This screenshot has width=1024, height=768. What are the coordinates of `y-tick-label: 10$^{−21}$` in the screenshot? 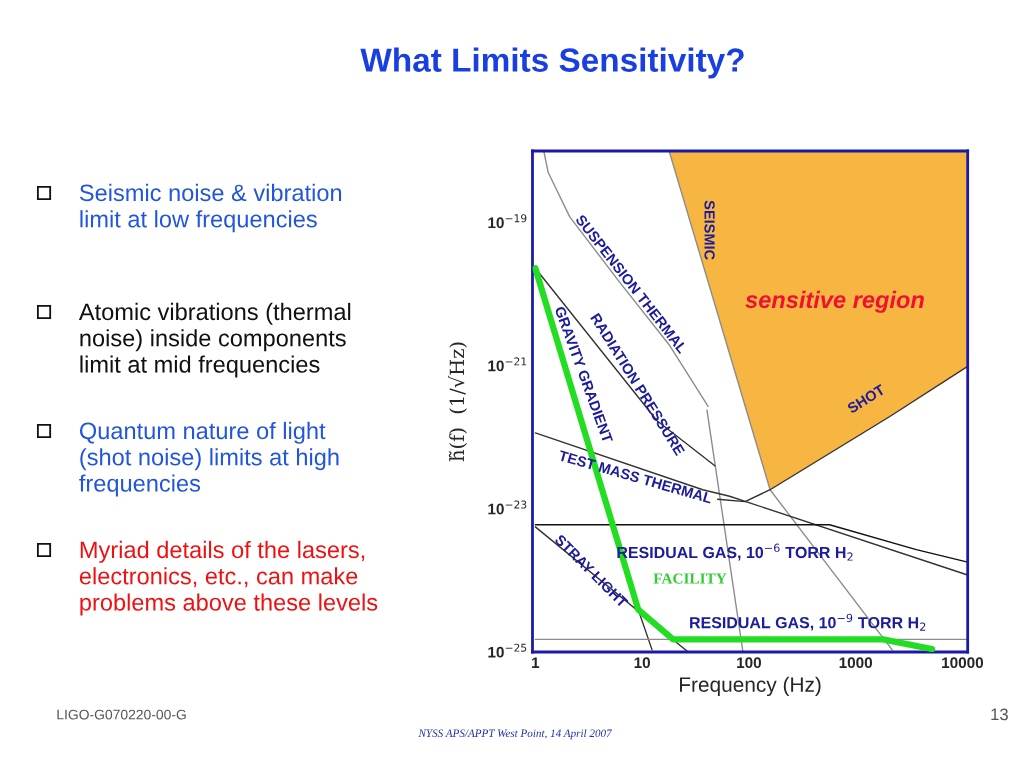 It's located at (507, 364).